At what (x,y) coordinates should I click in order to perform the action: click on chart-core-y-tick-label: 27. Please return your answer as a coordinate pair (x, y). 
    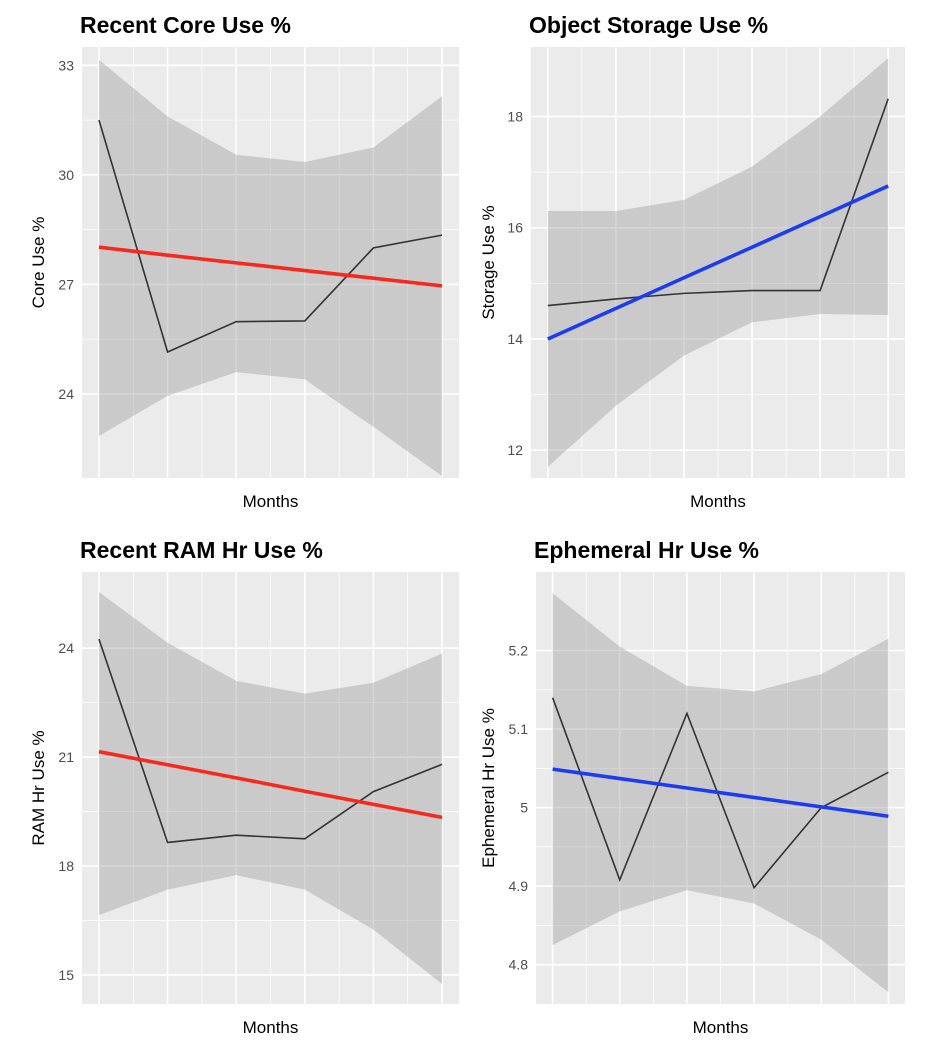
    Looking at the image, I should click on (66, 284).